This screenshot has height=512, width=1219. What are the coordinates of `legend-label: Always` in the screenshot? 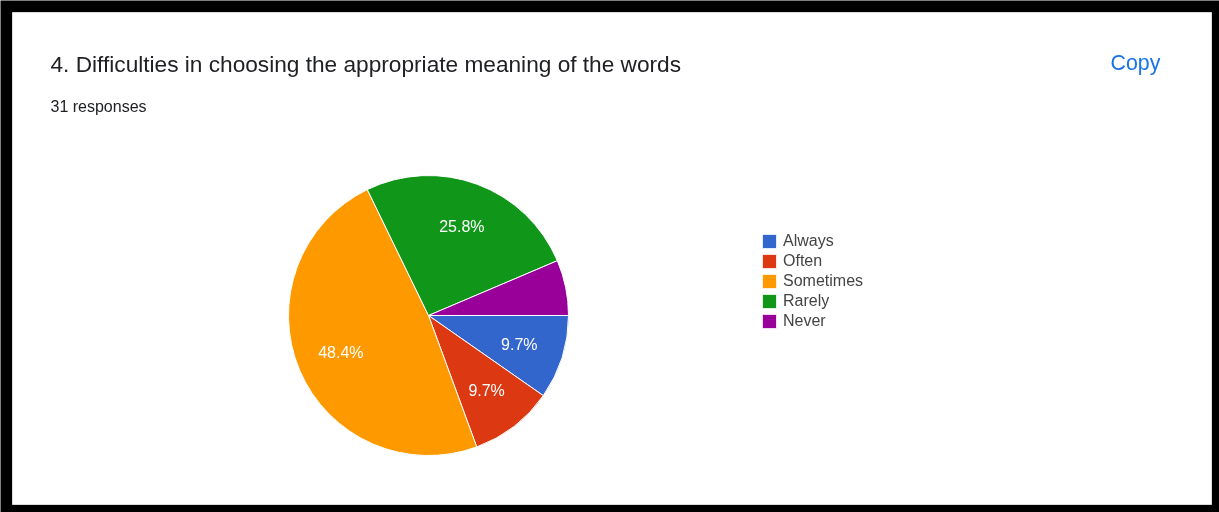 It's located at (808, 241).